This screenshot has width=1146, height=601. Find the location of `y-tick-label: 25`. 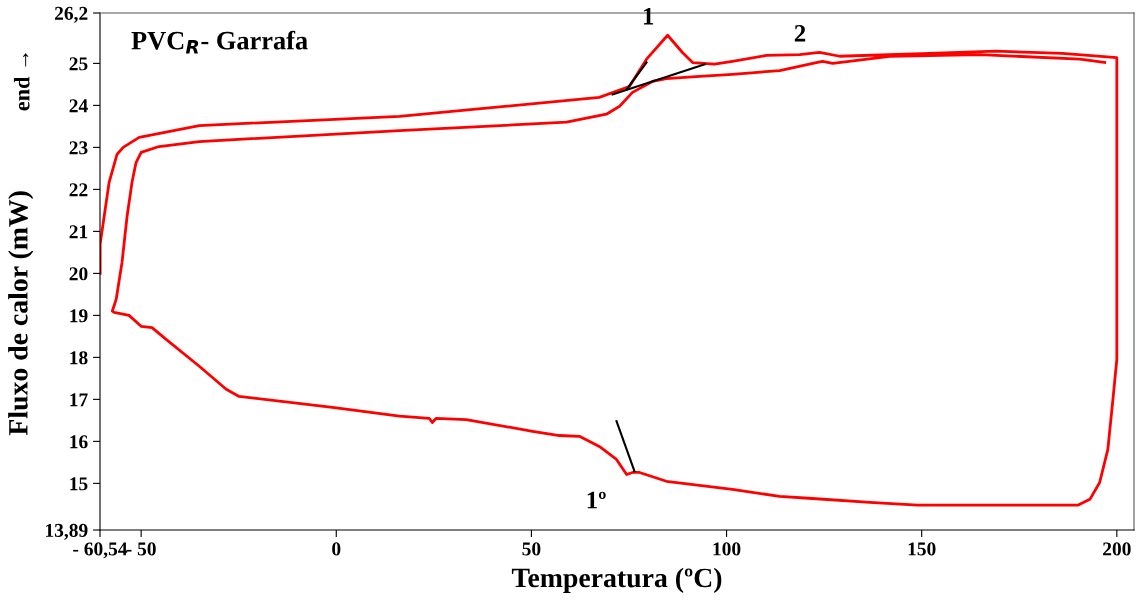

y-tick-label: 25 is located at coordinates (78, 64).